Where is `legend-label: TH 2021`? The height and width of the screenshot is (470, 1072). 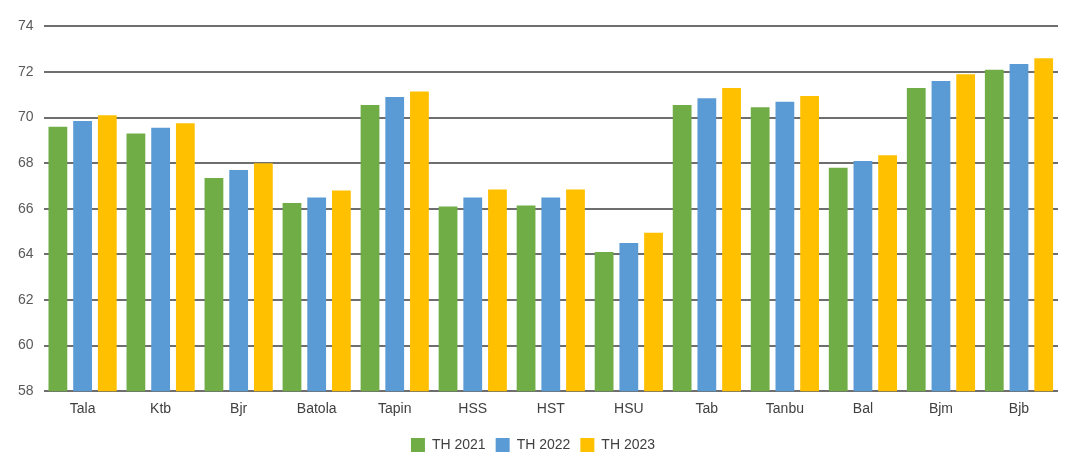 legend-label: TH 2021 is located at coordinates (458, 443).